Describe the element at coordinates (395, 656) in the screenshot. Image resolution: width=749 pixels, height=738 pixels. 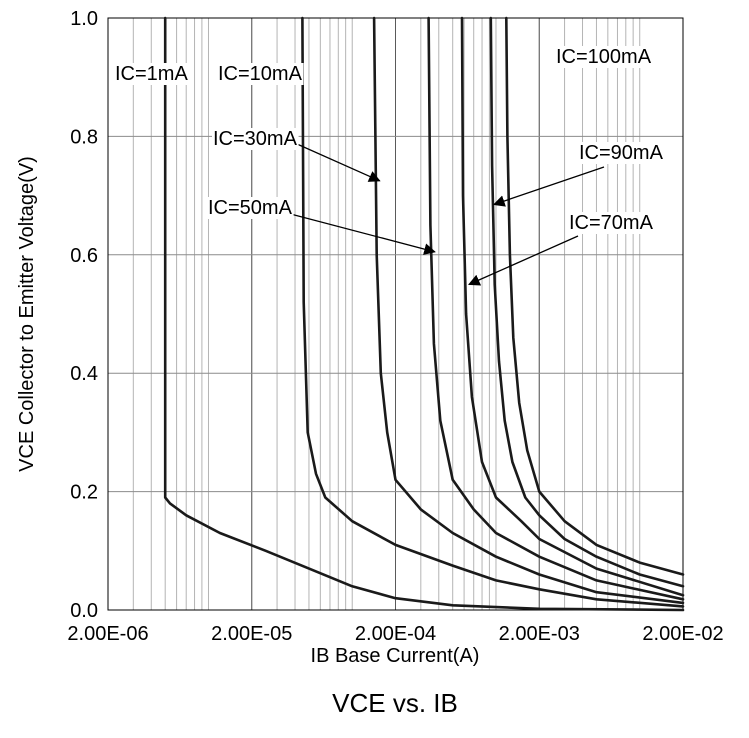
I see `x-axis-label: IB Base Current(A)` at that location.